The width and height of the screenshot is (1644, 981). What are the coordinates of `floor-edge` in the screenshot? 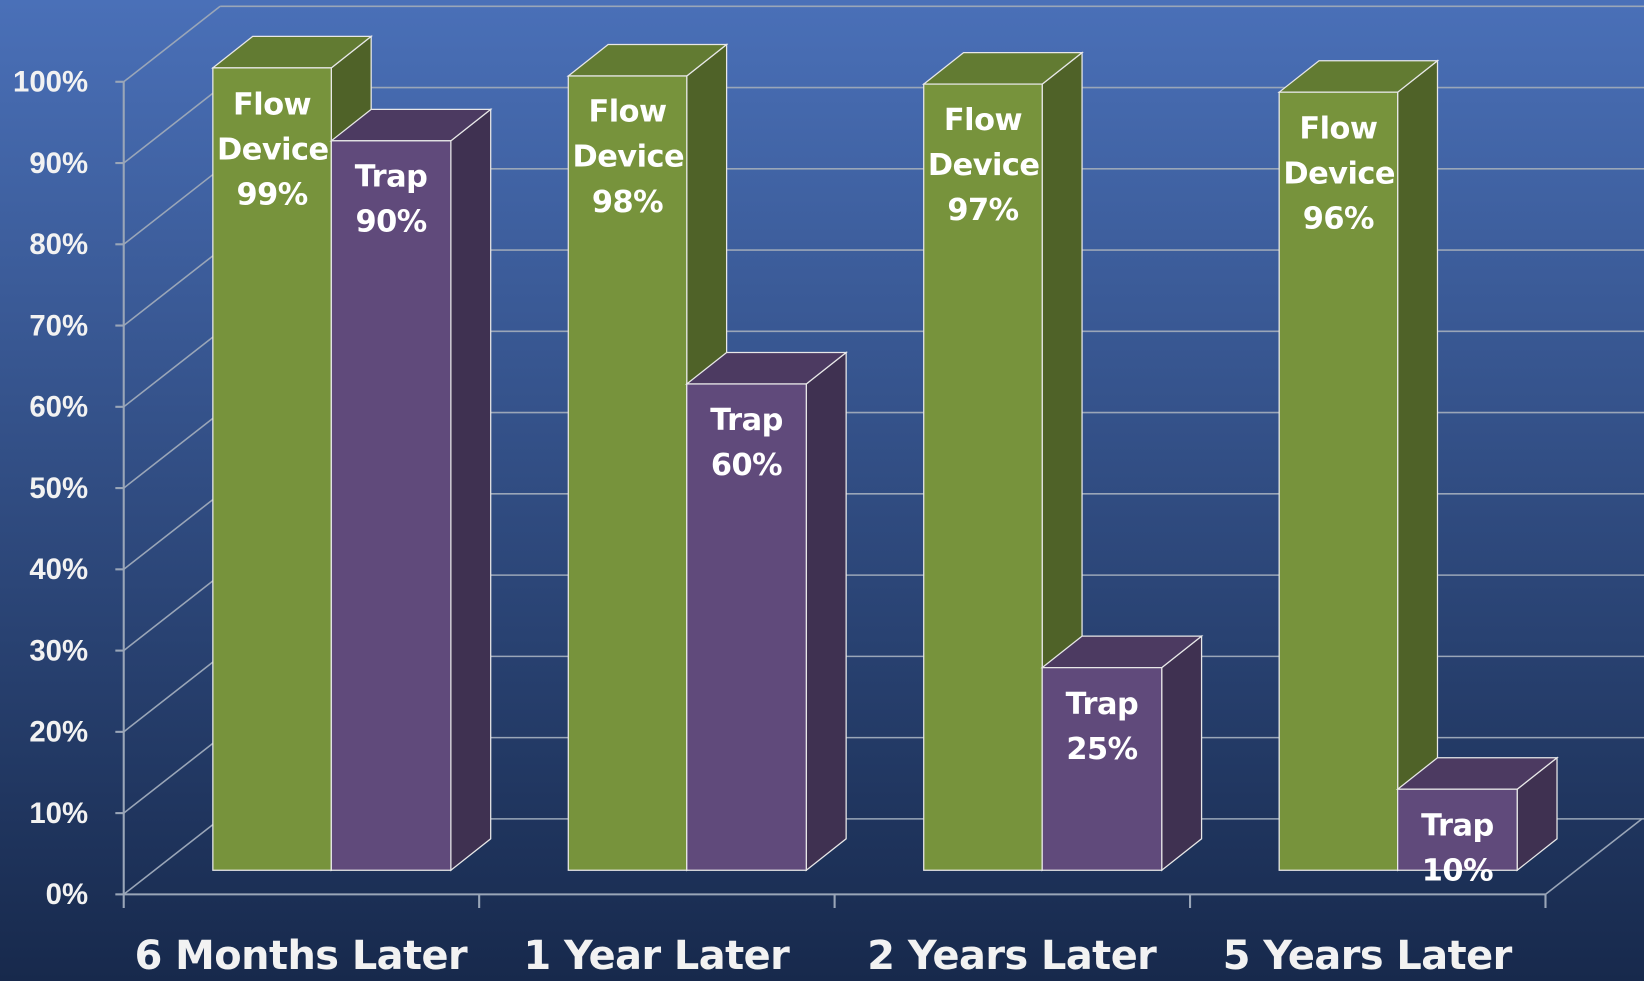 It's located at (1594, 856).